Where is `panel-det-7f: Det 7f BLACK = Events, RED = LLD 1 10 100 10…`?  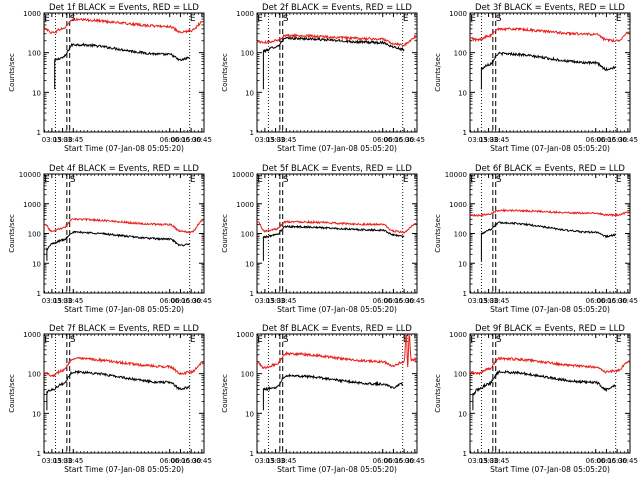
panel-det-7f: Det 7f BLACK = Events, RED = LLD 1 10 100 10… is located at coordinates (110, 399).